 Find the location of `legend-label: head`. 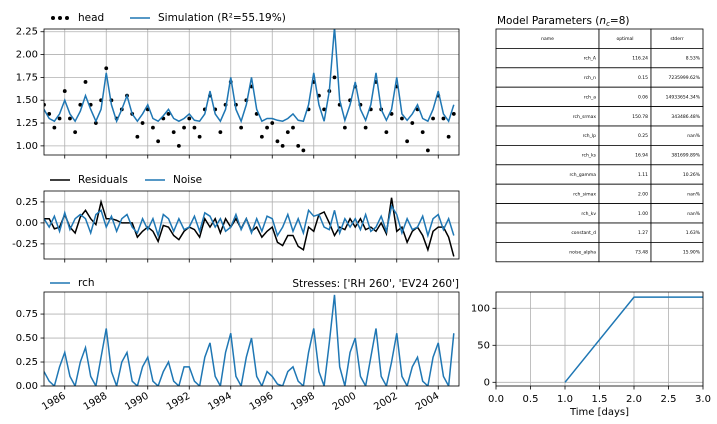

legend-label: head is located at coordinates (91, 18).